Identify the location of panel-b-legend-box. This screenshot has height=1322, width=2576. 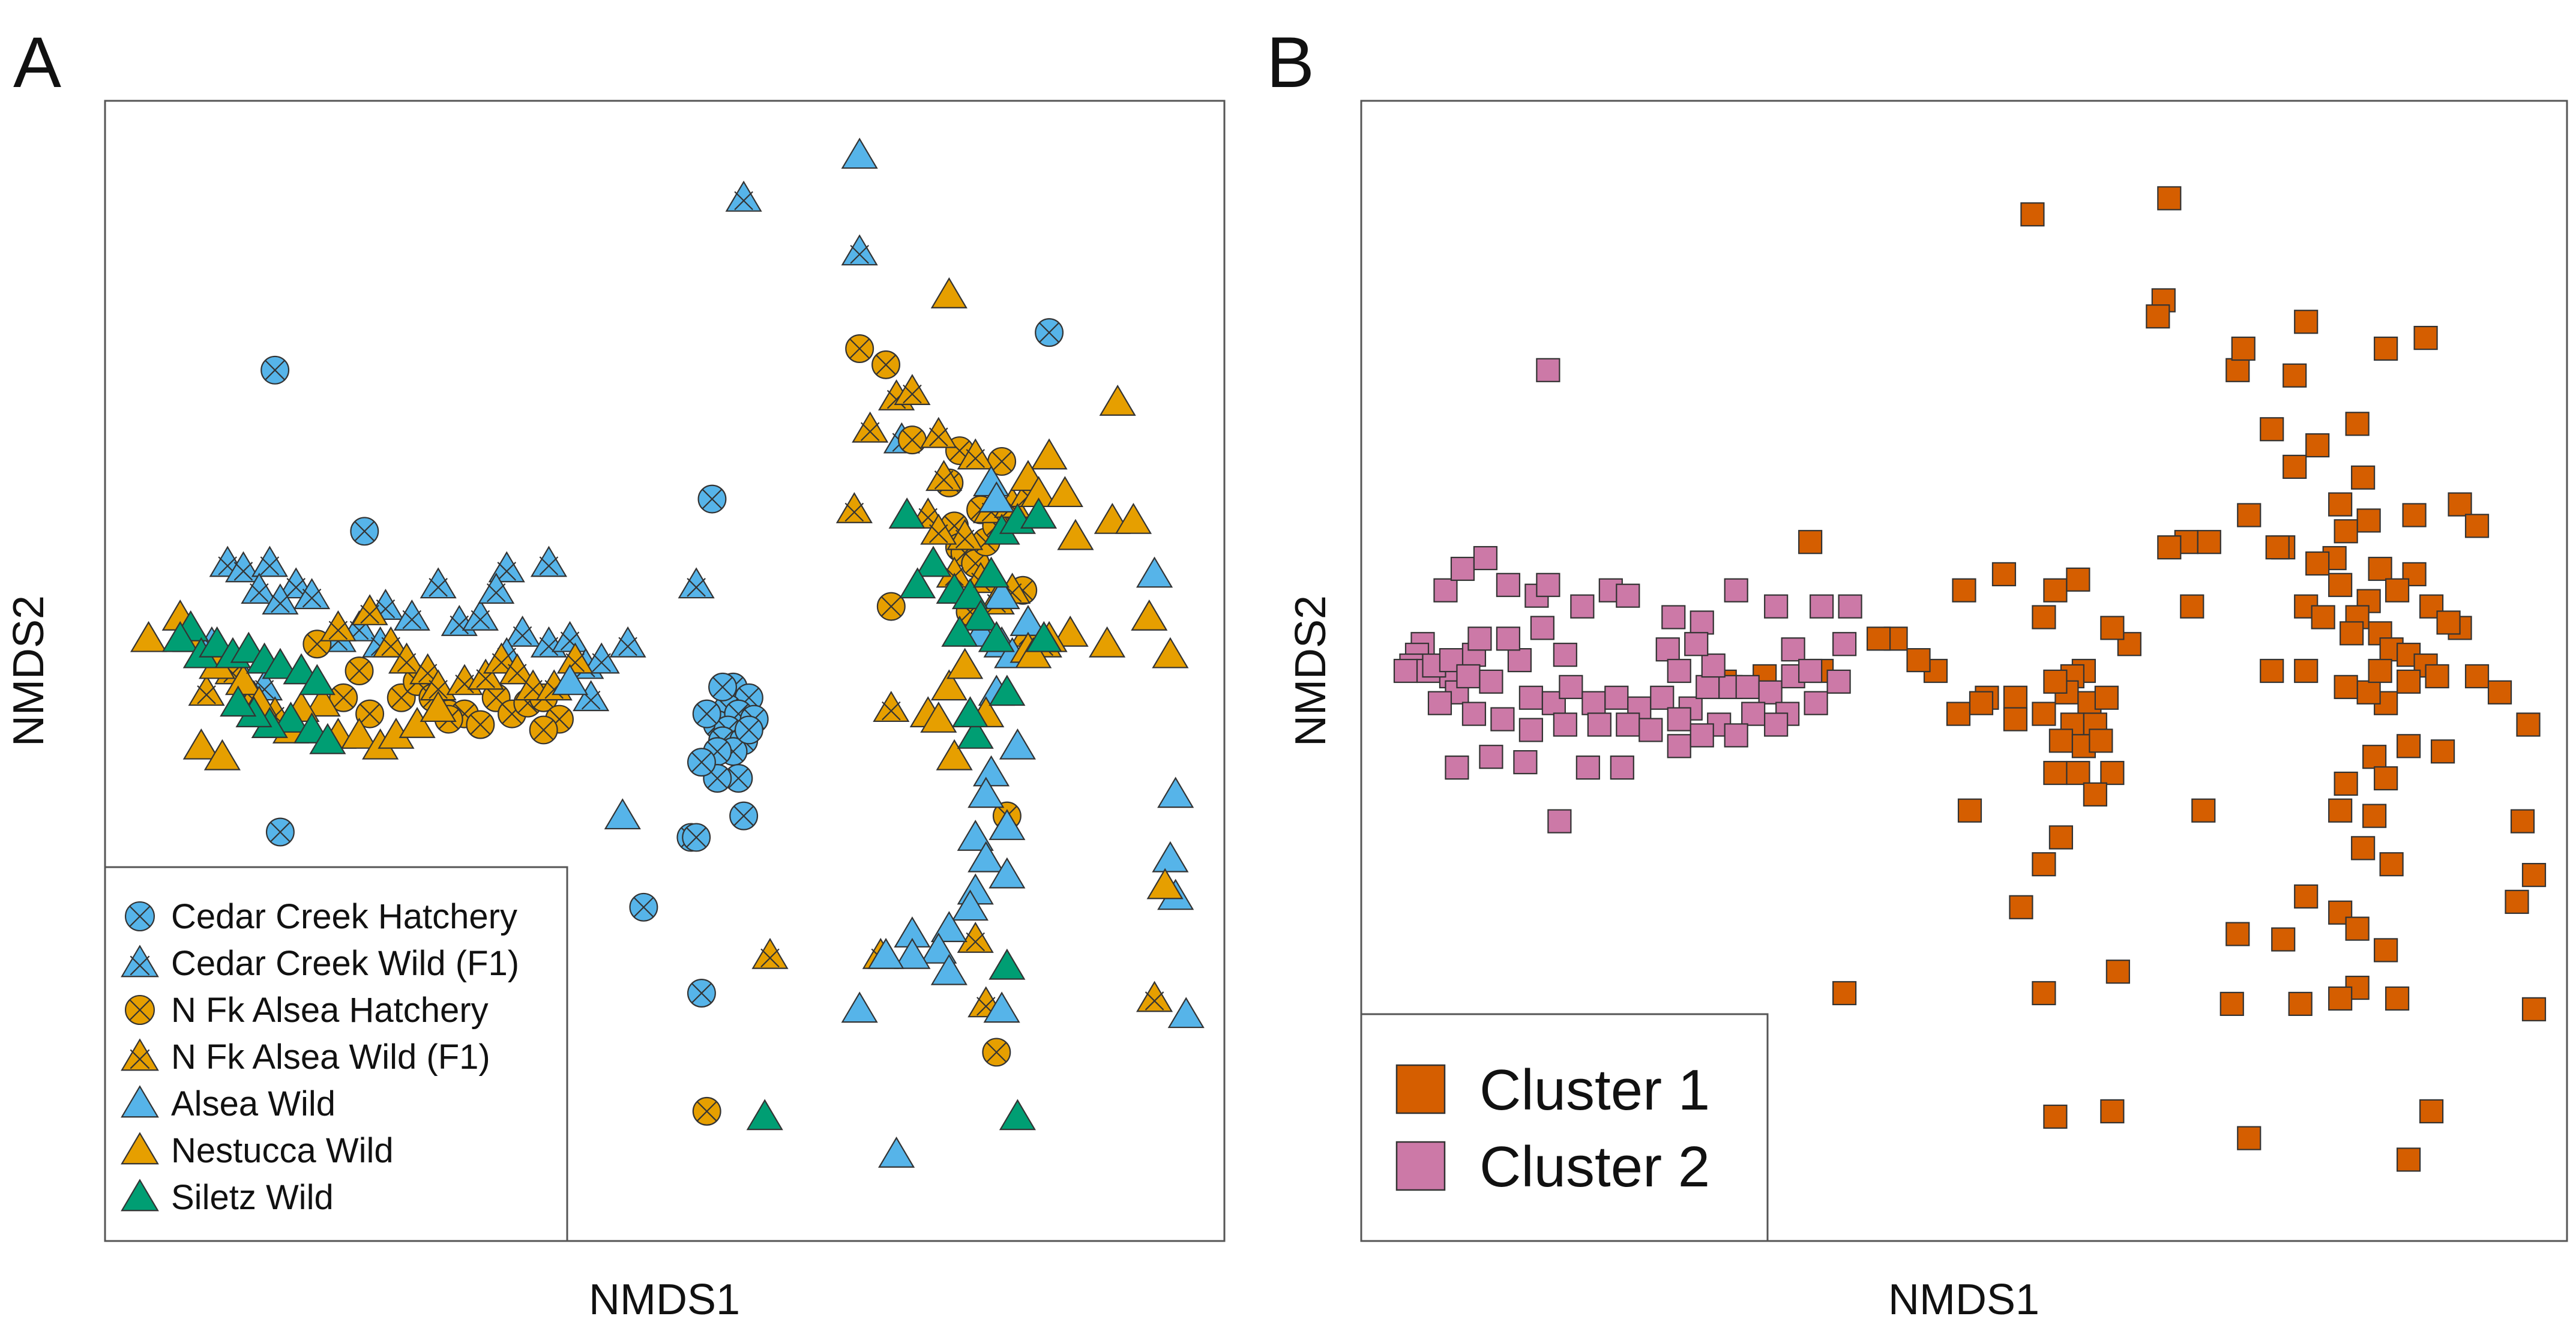
(1565, 1127).